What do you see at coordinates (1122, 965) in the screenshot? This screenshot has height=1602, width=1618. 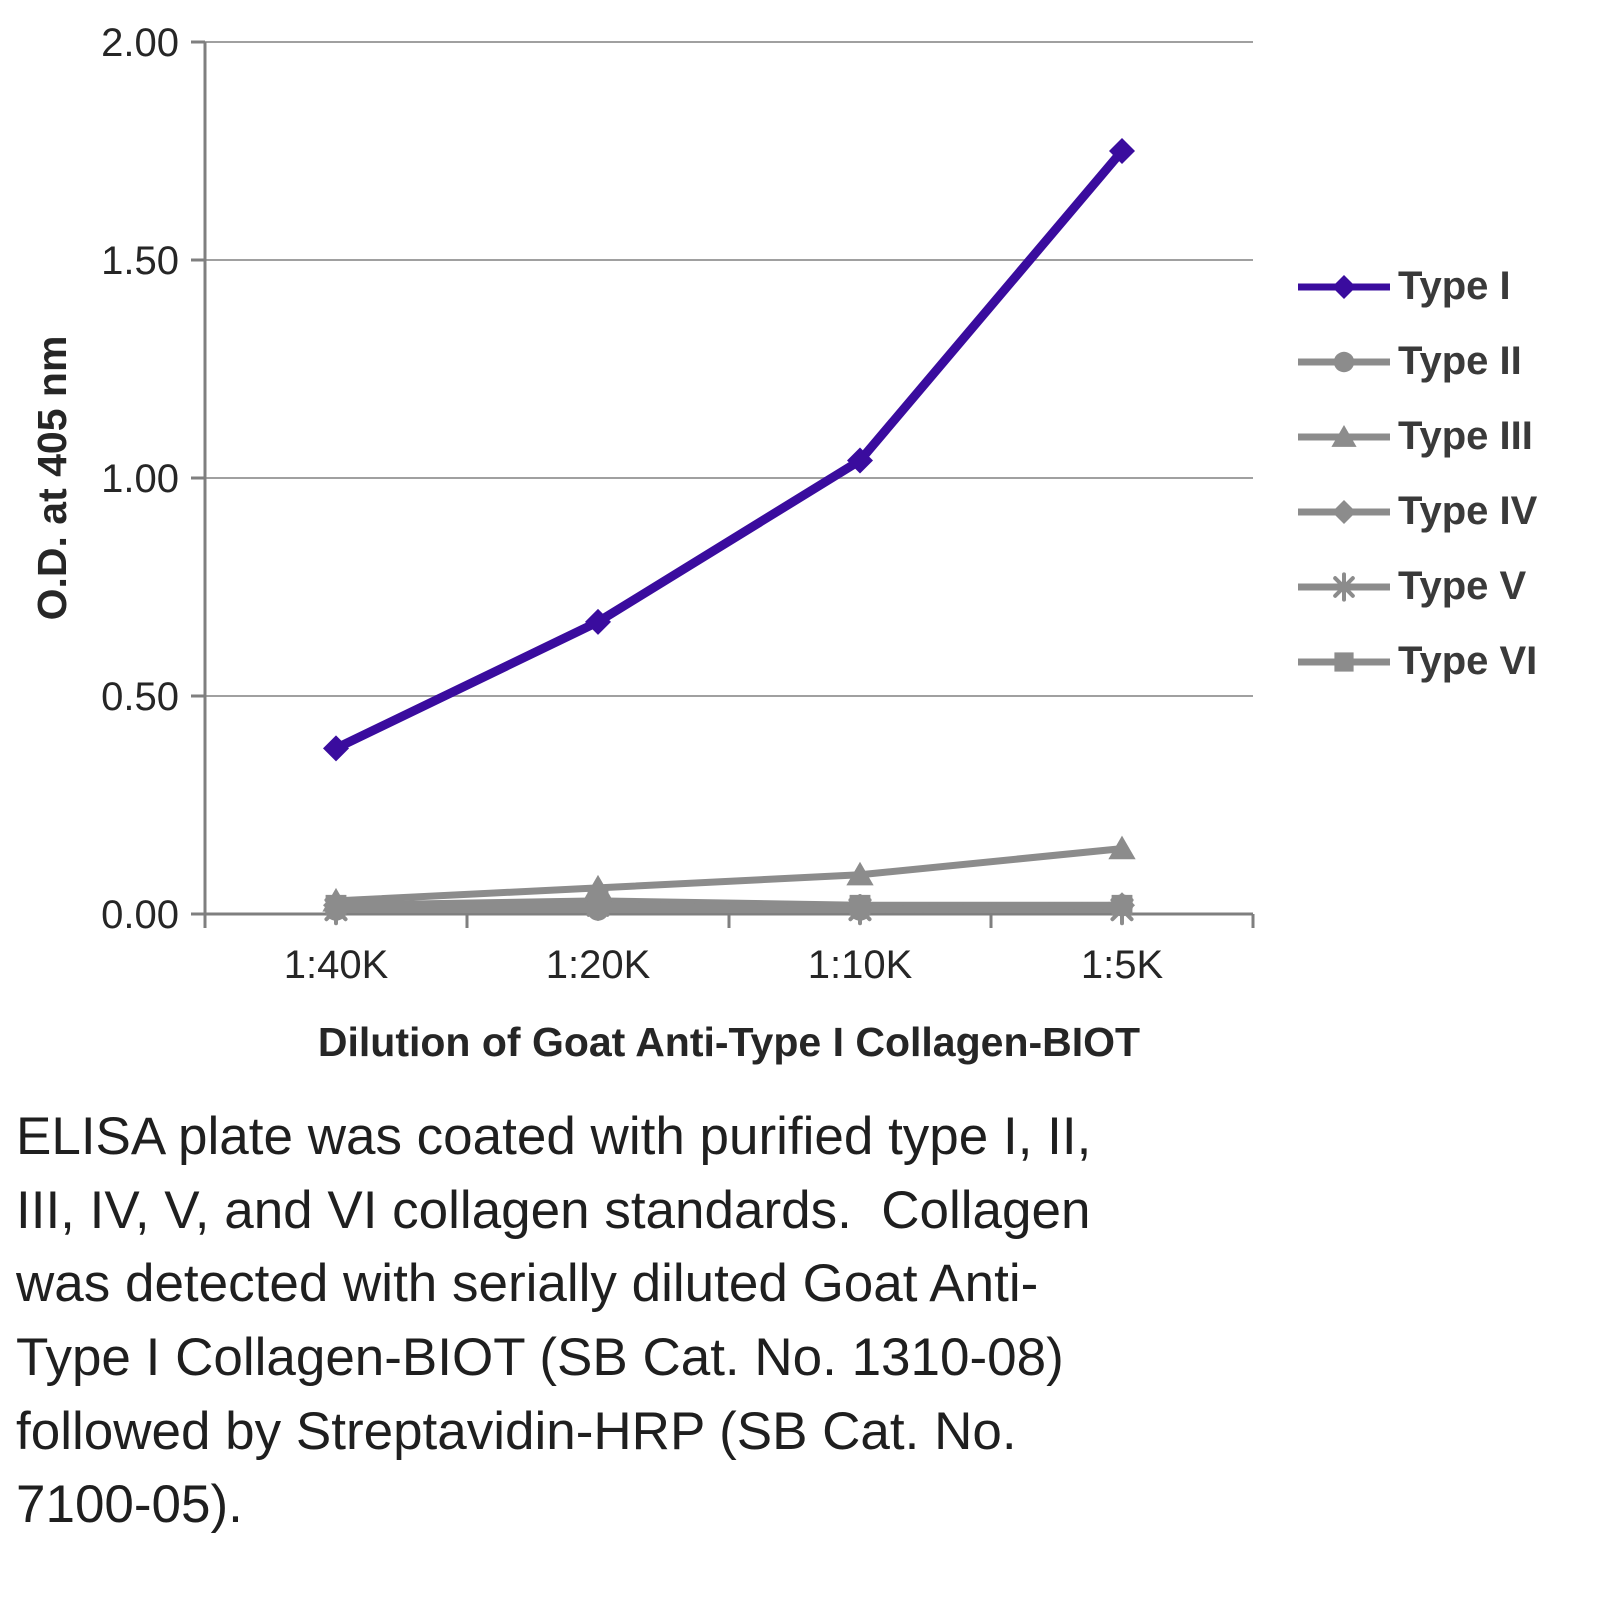 I see `svg-text: 1:5K` at bounding box center [1122, 965].